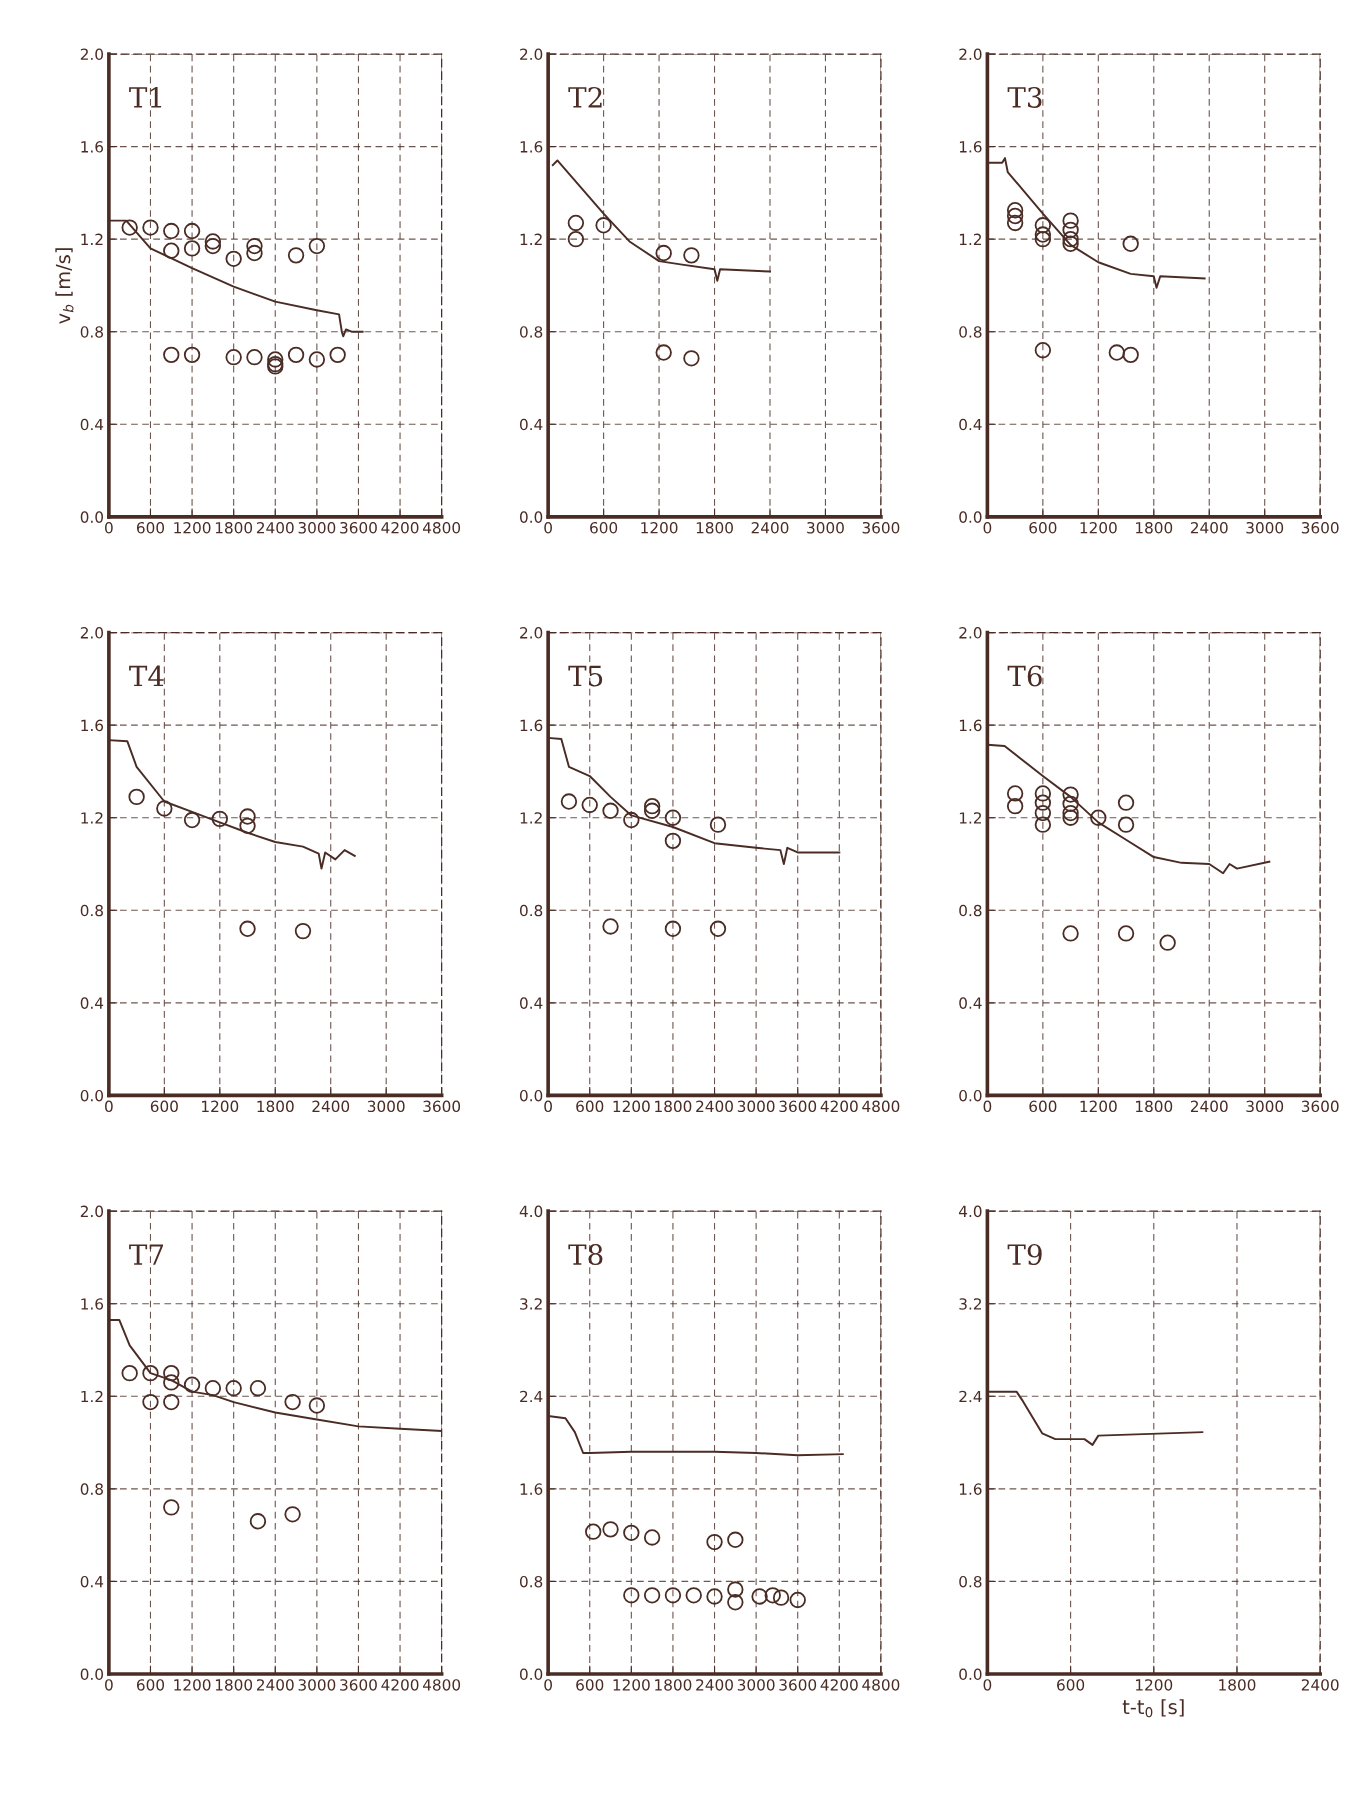 The width and height of the screenshot is (1361, 1800). What do you see at coordinates (1024, 97) in the screenshot?
I see `text: T3` at bounding box center [1024, 97].